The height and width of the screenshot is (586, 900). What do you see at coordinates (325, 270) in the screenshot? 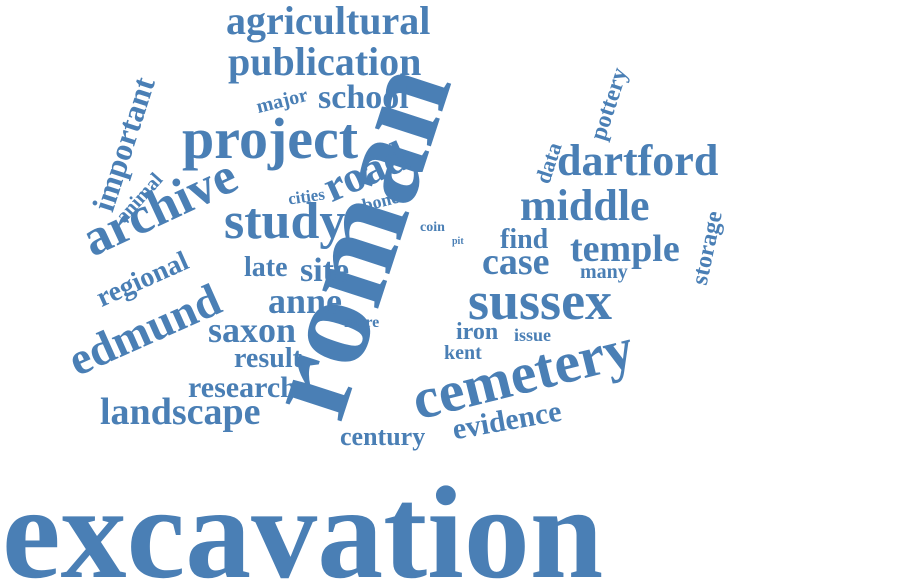
I see `word-site: site` at bounding box center [325, 270].